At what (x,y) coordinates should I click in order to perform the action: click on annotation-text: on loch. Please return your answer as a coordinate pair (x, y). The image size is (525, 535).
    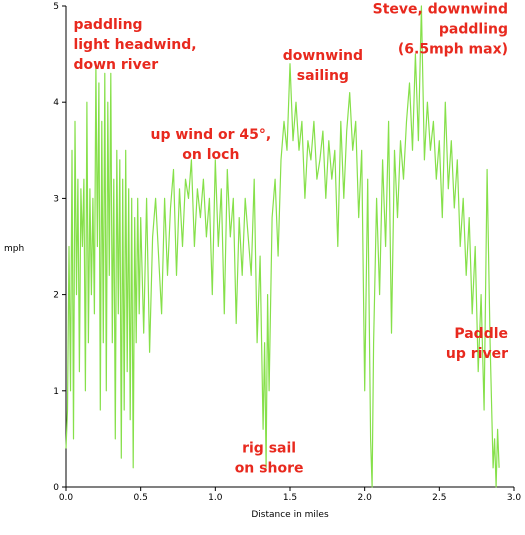
    Looking at the image, I should click on (210, 155).